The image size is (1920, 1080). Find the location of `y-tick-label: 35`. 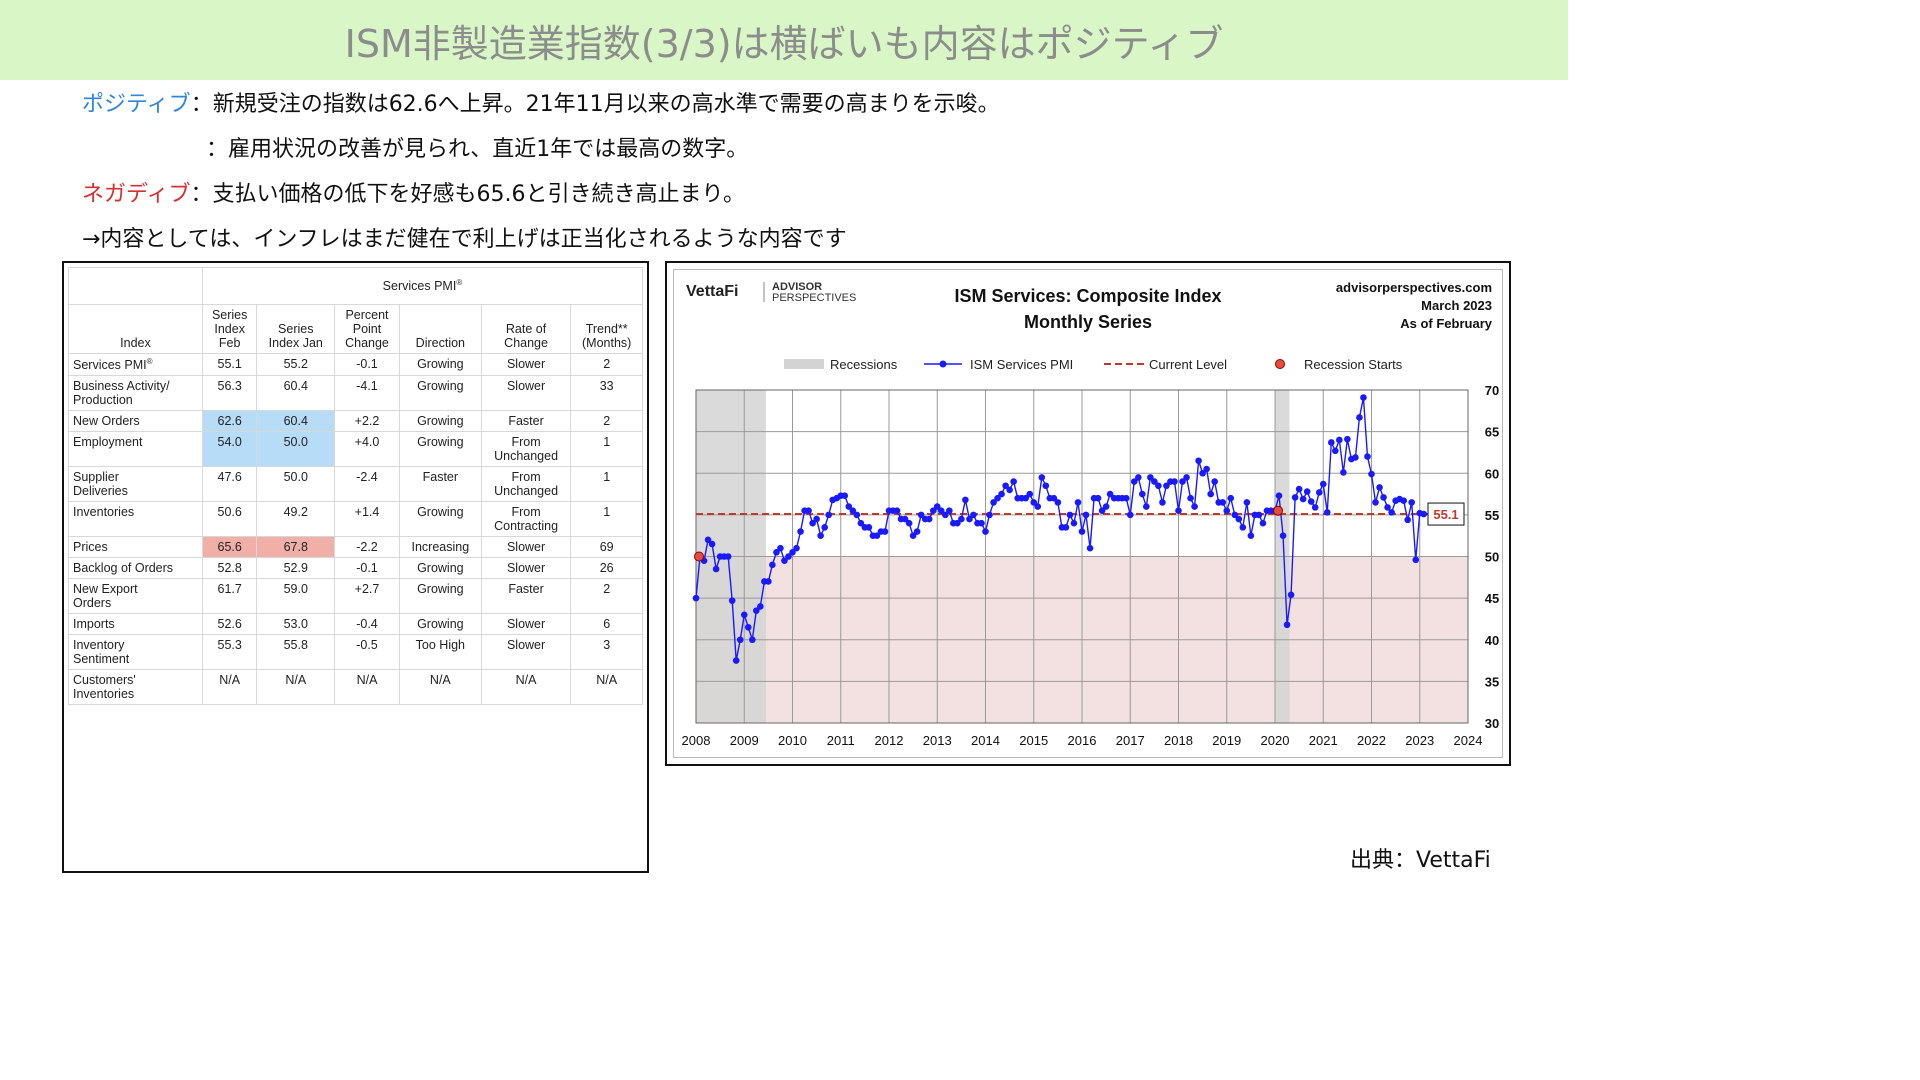

y-tick-label: 35 is located at coordinates (1492, 681).